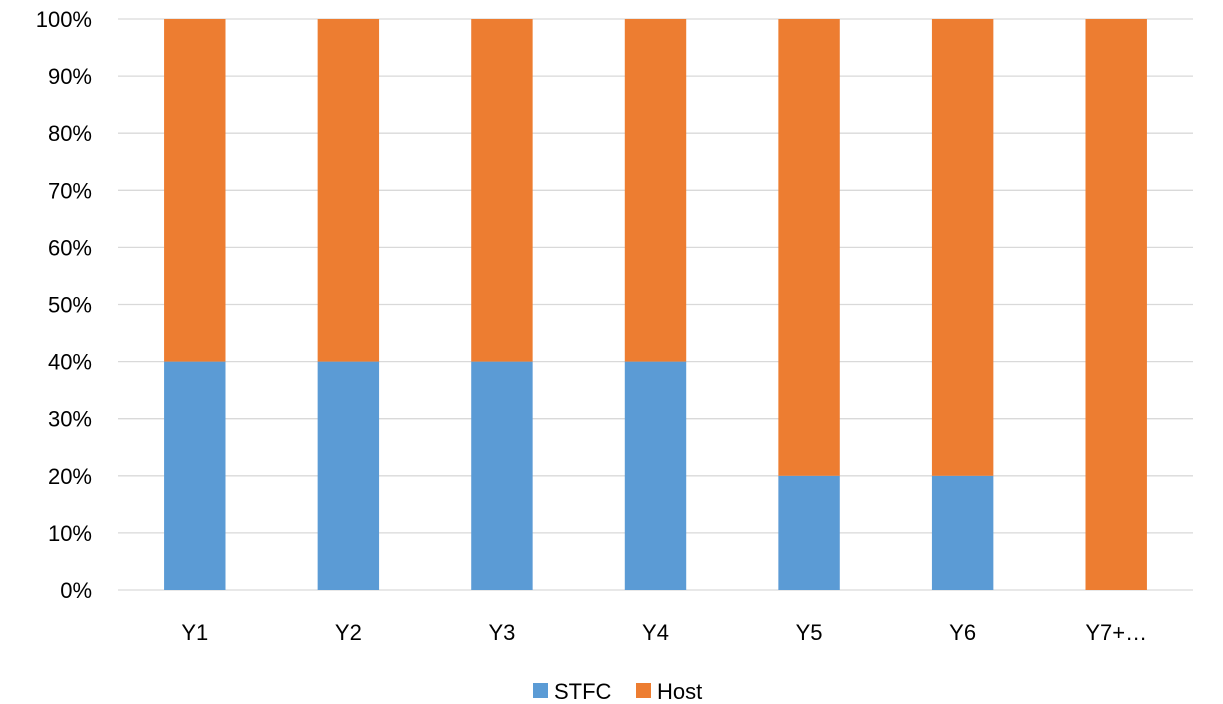 This screenshot has width=1223, height=704. I want to click on bar-stfc-y5, so click(809, 532).